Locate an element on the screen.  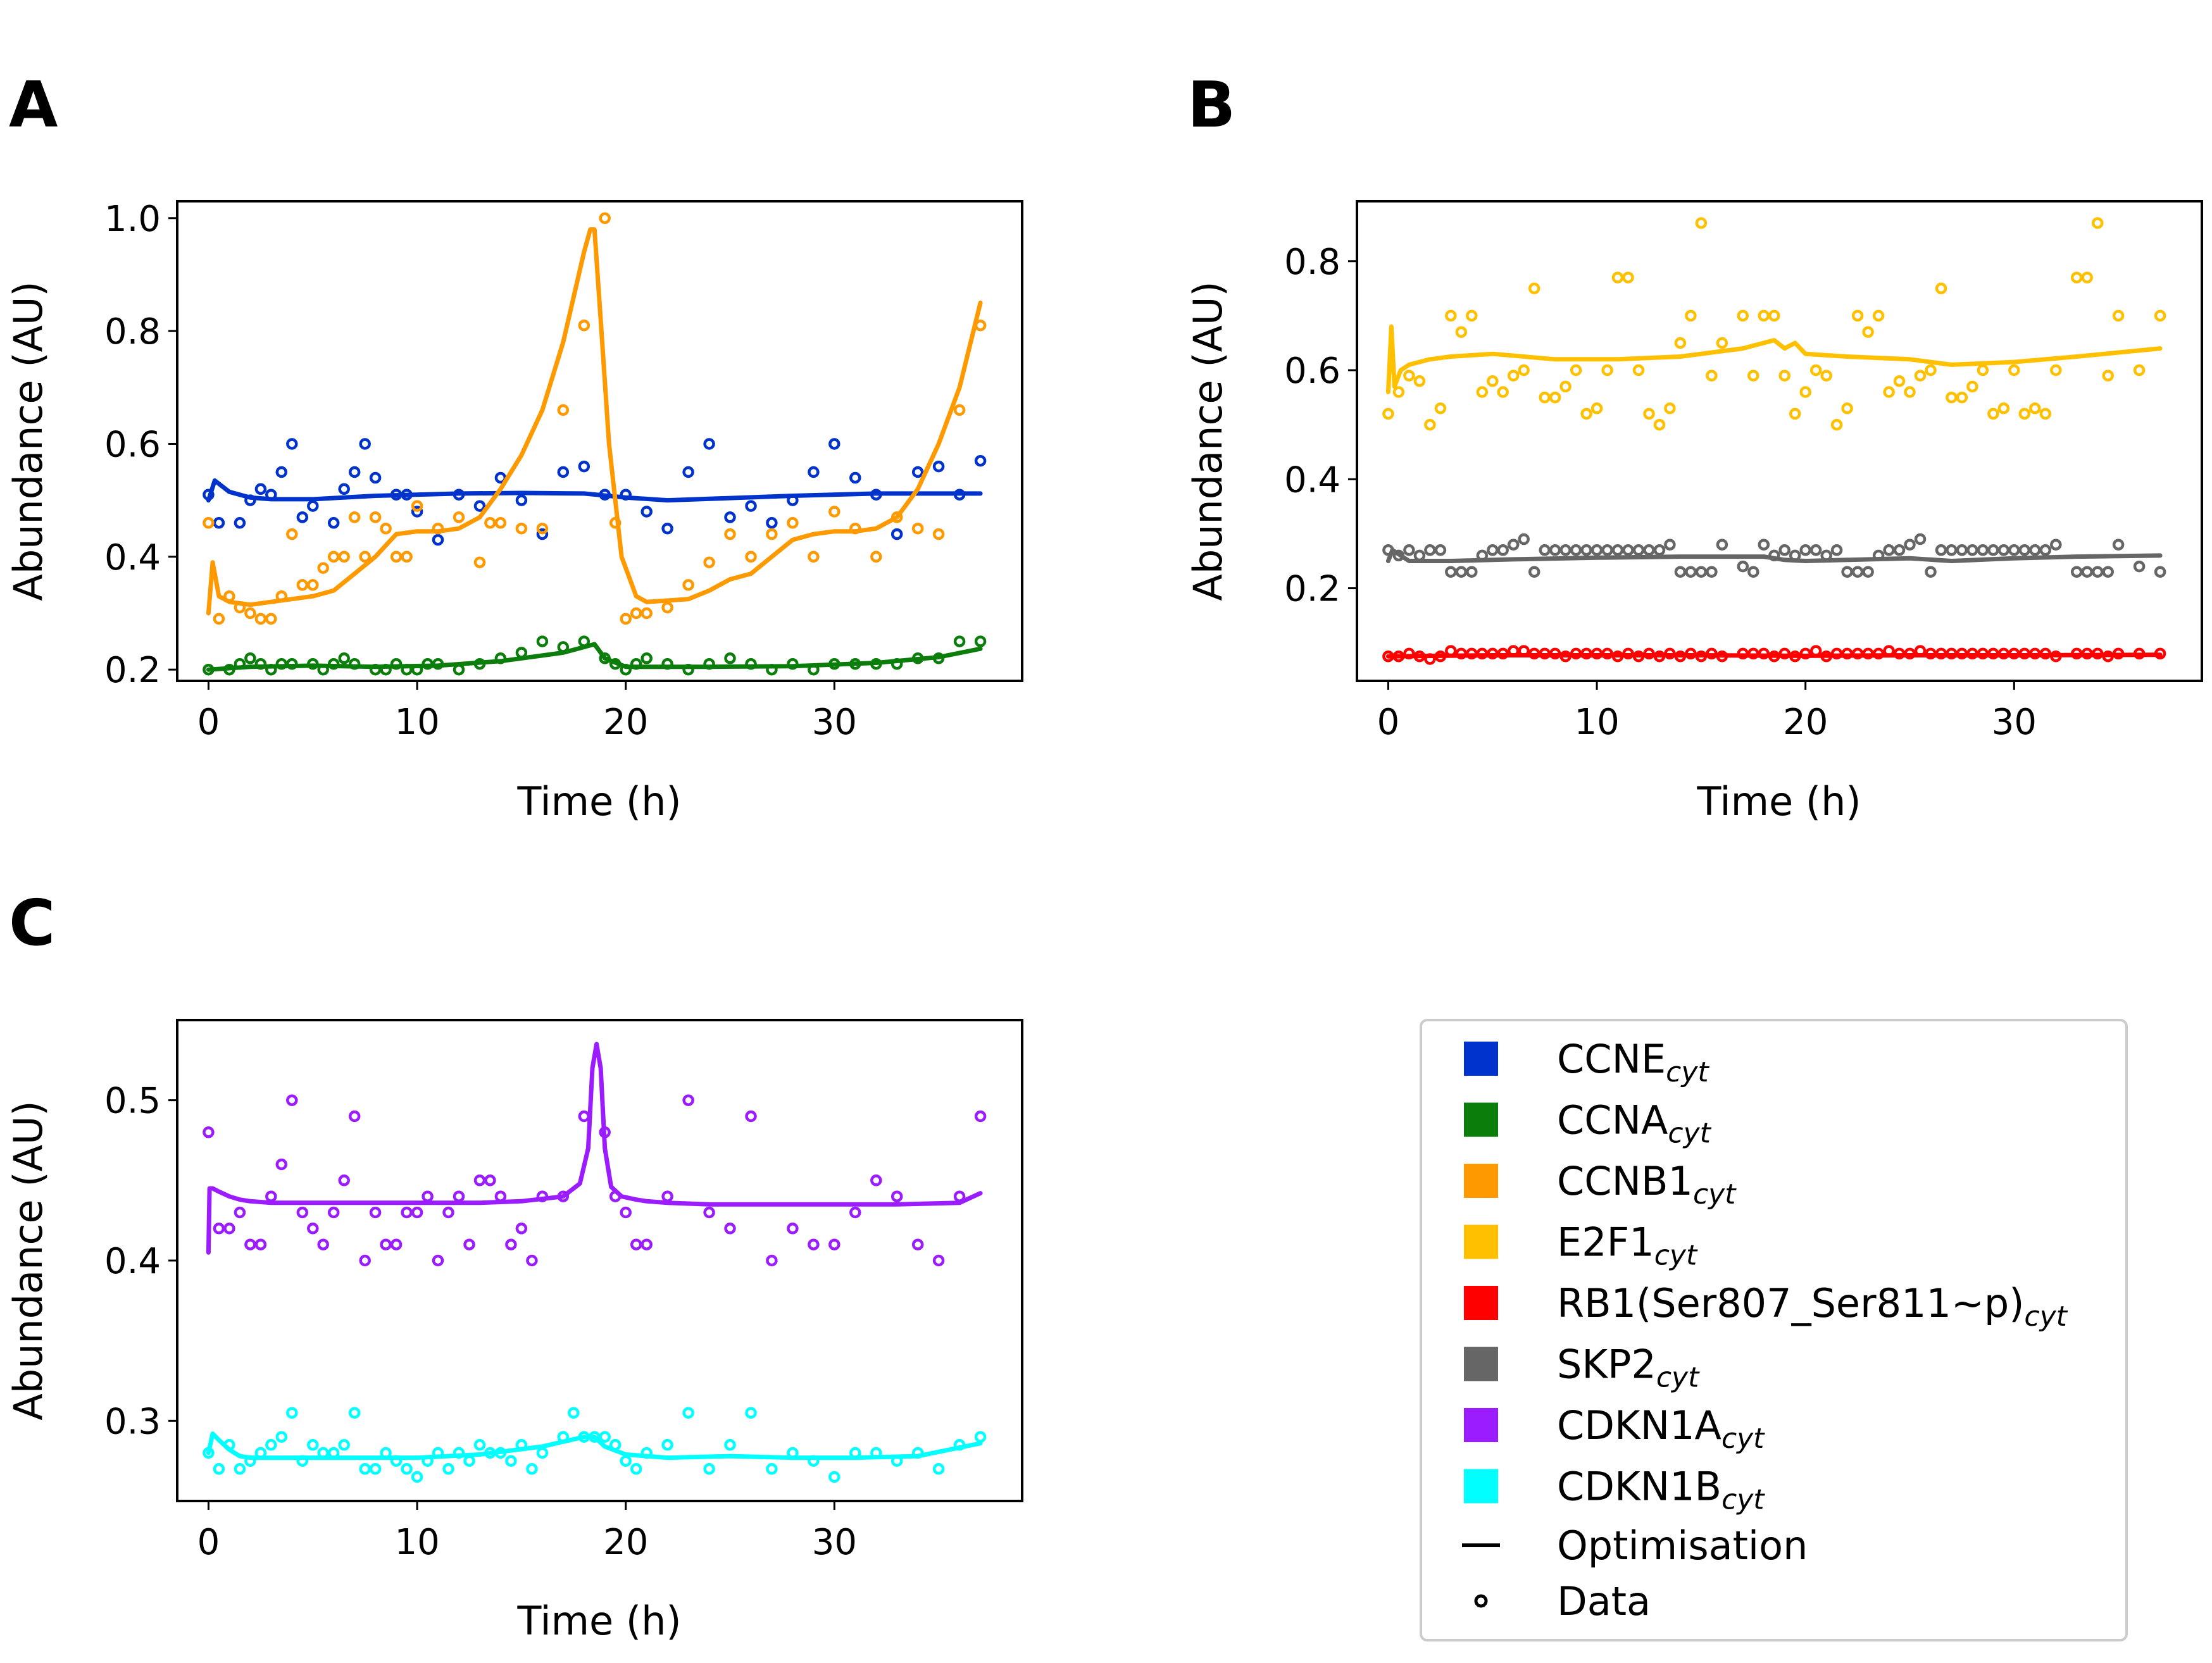
legend-entry-label: CDKN1Acyt is located at coordinates (1661, 1428).